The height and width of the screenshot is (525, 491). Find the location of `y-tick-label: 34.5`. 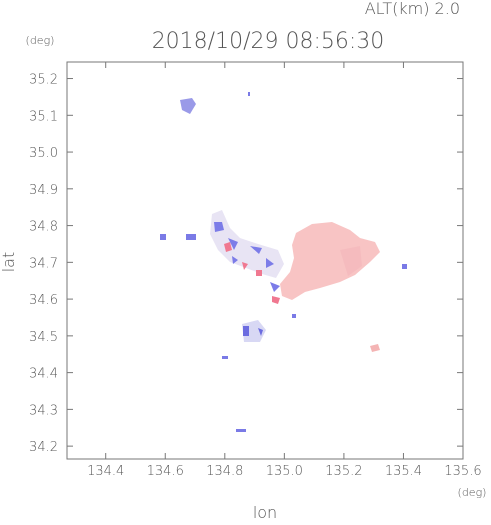

y-tick-label: 34.5 is located at coordinates (43, 337).